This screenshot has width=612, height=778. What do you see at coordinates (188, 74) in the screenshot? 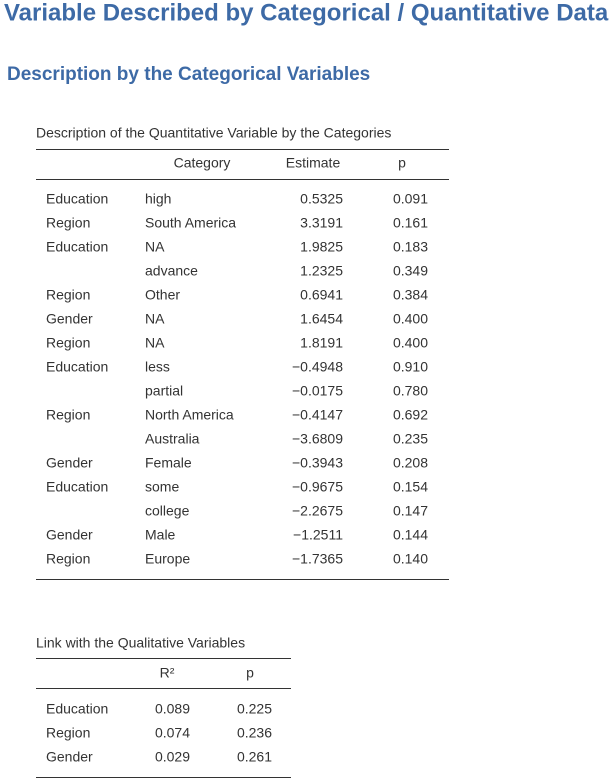
I see `section-title: Description by the Categorical Variables` at bounding box center [188, 74].